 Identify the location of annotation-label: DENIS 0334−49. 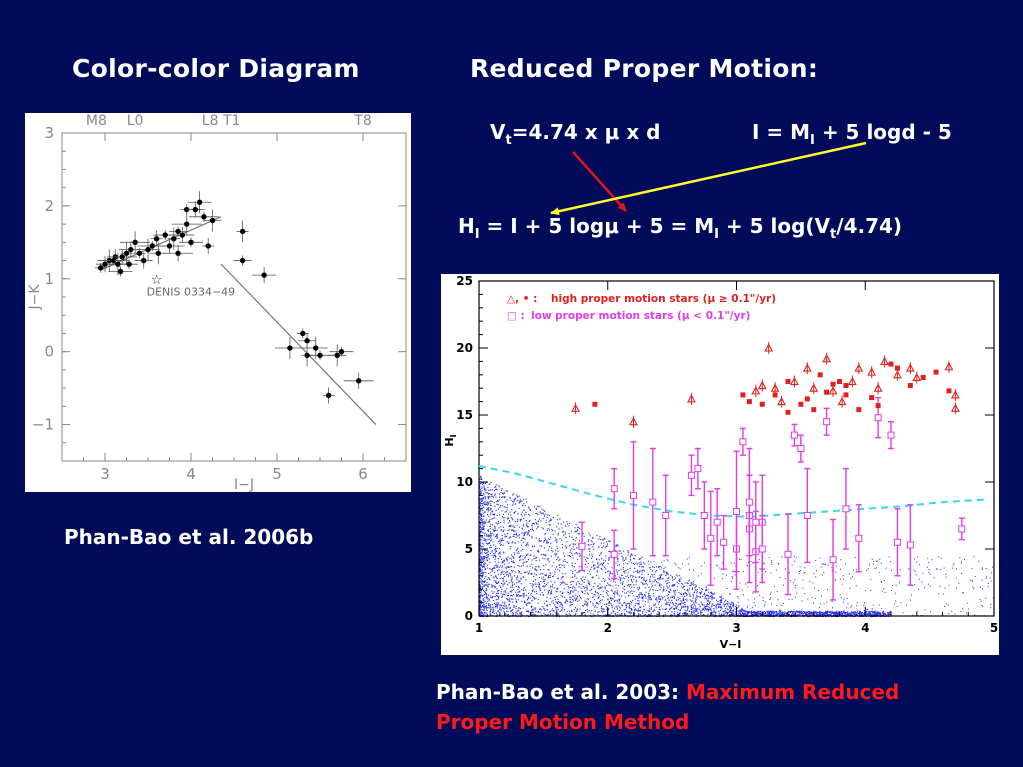
(191, 292).